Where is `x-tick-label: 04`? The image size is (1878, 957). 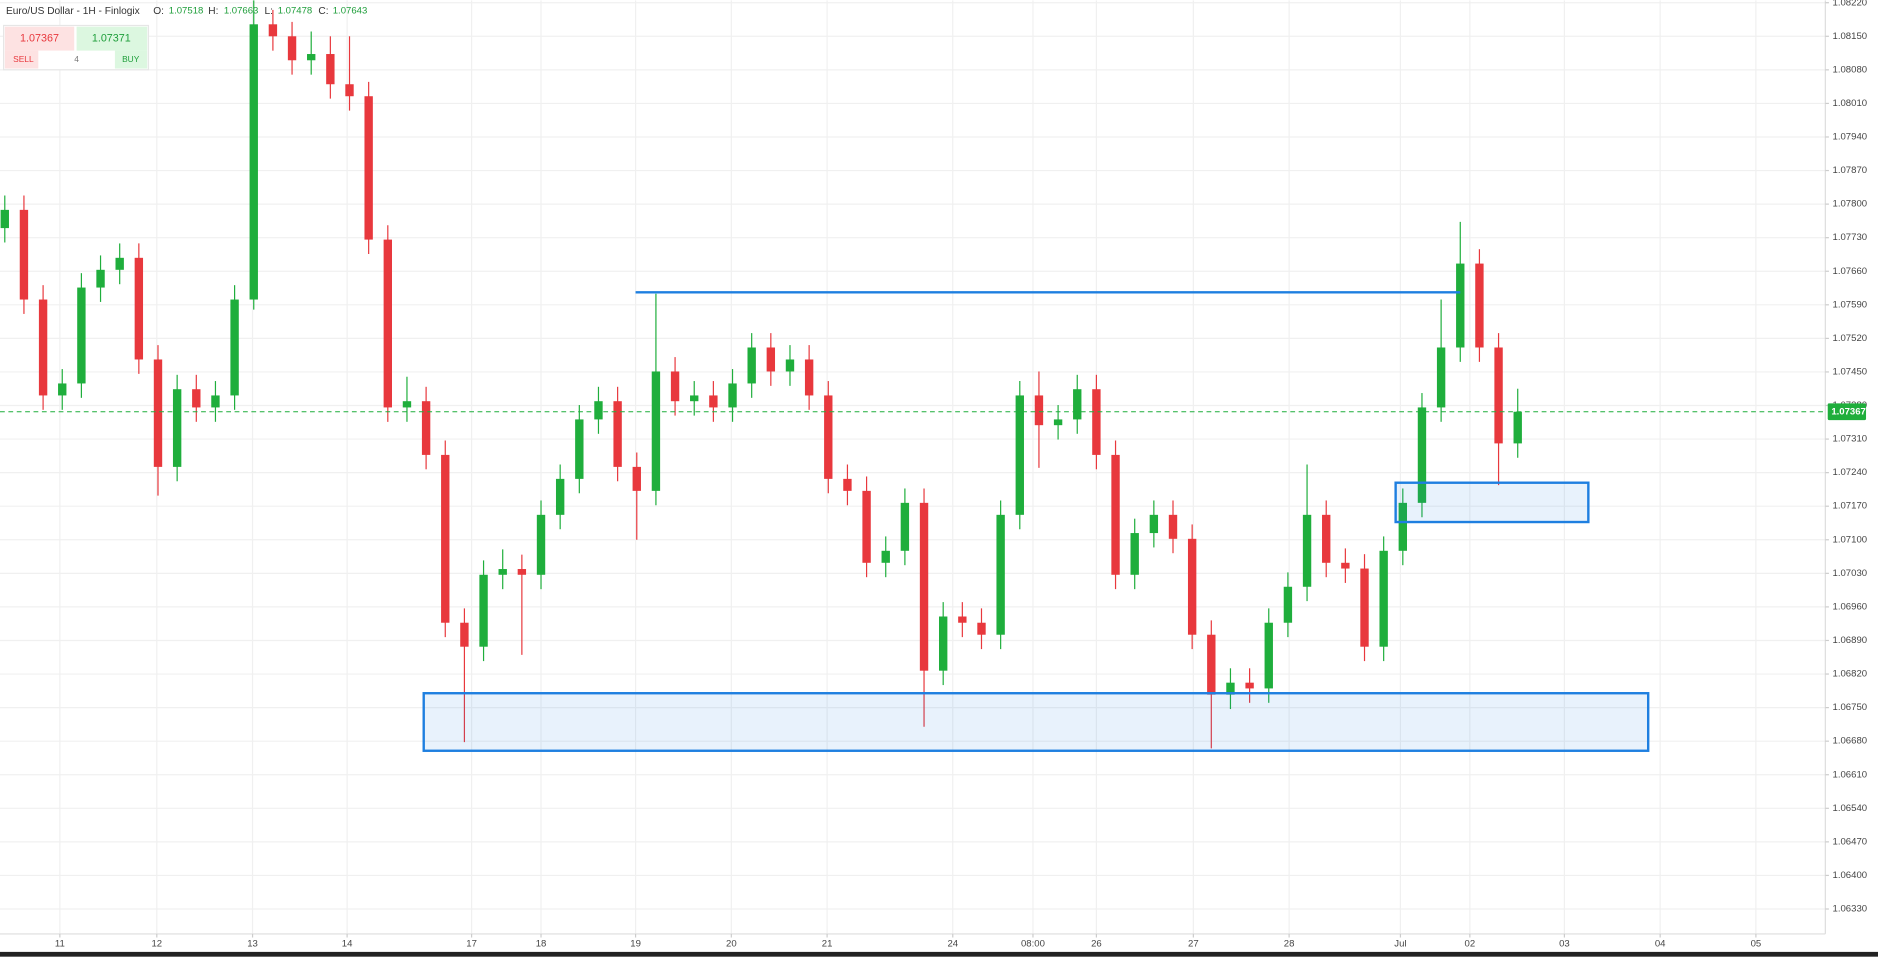 x-tick-label: 04 is located at coordinates (1660, 944).